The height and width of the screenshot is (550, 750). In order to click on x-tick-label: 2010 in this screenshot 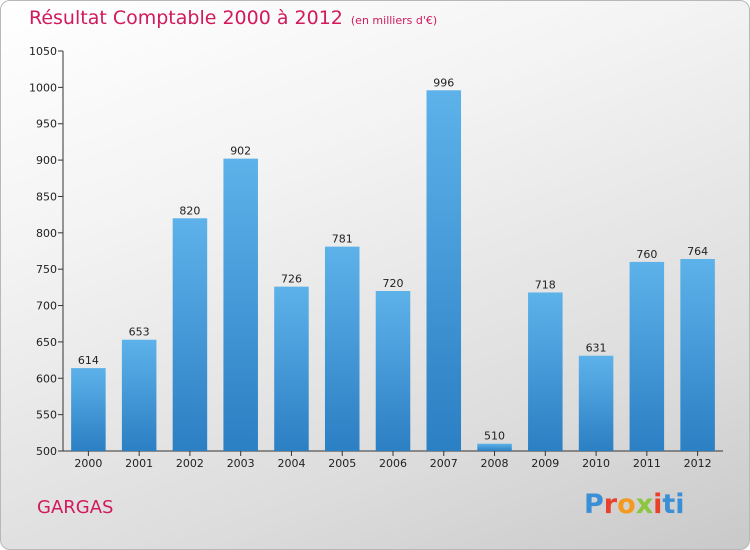, I will do `click(596, 463)`.